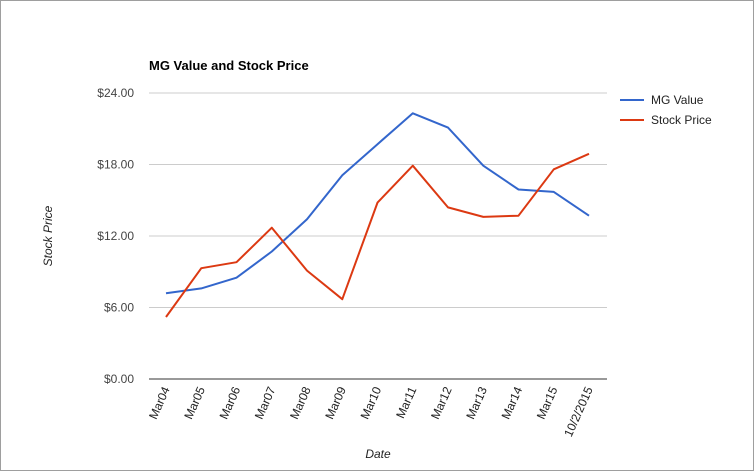 Image resolution: width=754 pixels, height=472 pixels. Describe the element at coordinates (335, 402) in the screenshot. I see `x-tick-label: Mar09` at that location.